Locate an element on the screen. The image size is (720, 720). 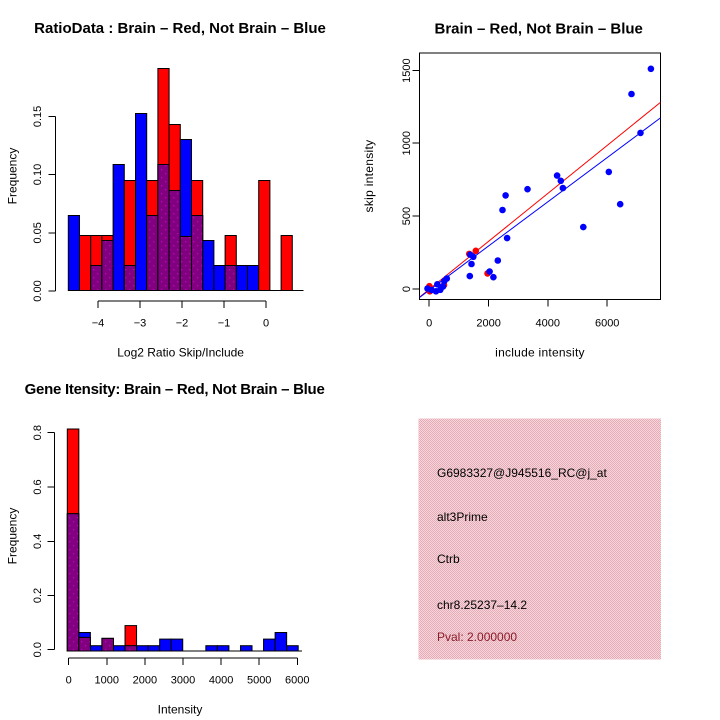
svg-text: −1 is located at coordinates (224, 324).